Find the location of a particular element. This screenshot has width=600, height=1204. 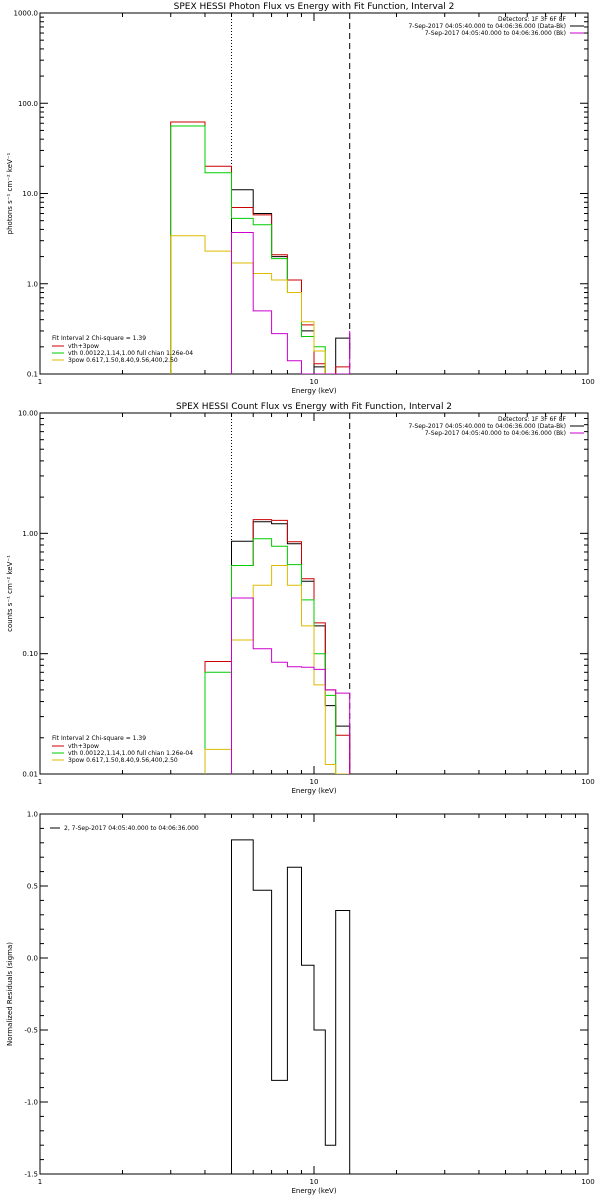

y-tick-label: -1.5 is located at coordinates (31, 1175).